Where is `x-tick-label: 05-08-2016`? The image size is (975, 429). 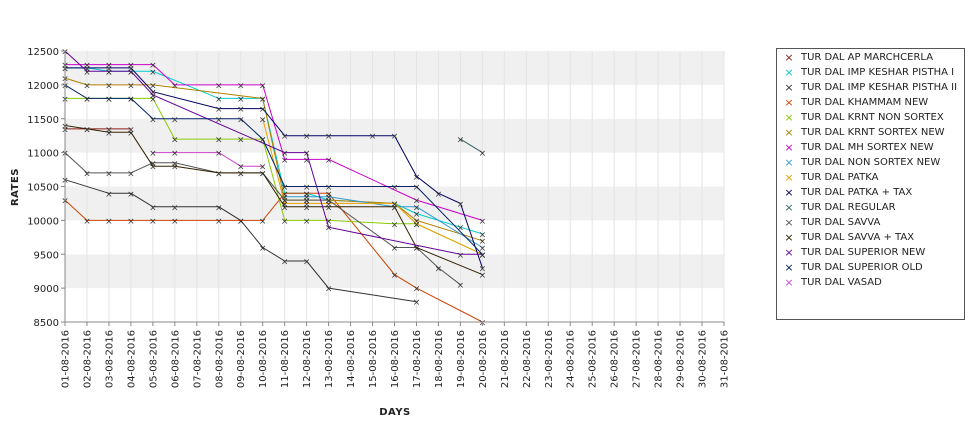 x-tick-label: 05-08-2016 is located at coordinates (153, 359).